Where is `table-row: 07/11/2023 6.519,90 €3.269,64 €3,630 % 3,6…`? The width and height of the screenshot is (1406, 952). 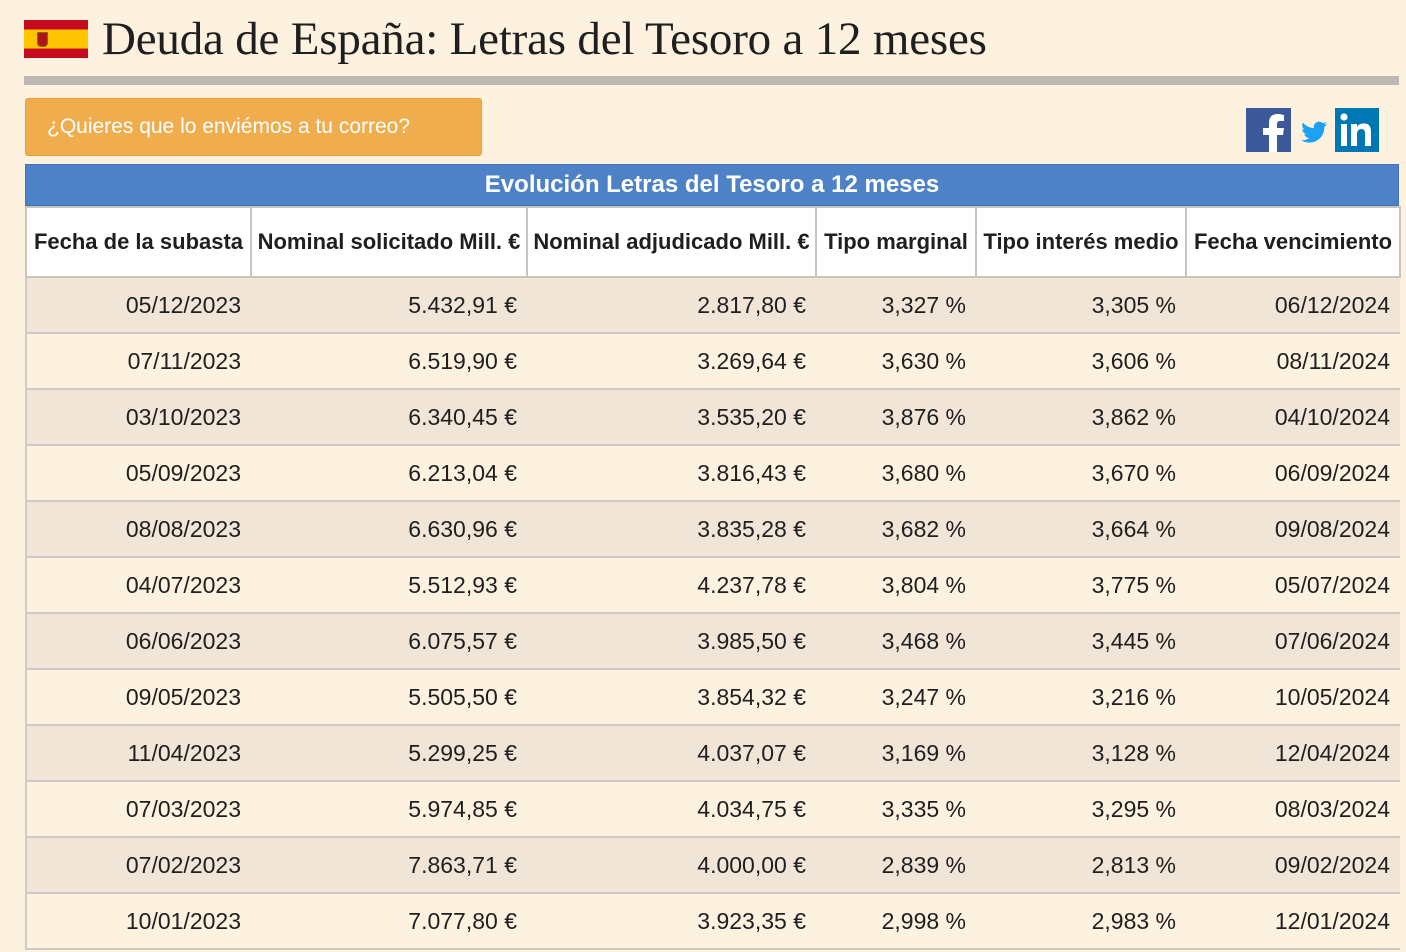 table-row: 07/11/2023 6.519,90 €3.269,64 €3,630 % 3,6… is located at coordinates (712, 361).